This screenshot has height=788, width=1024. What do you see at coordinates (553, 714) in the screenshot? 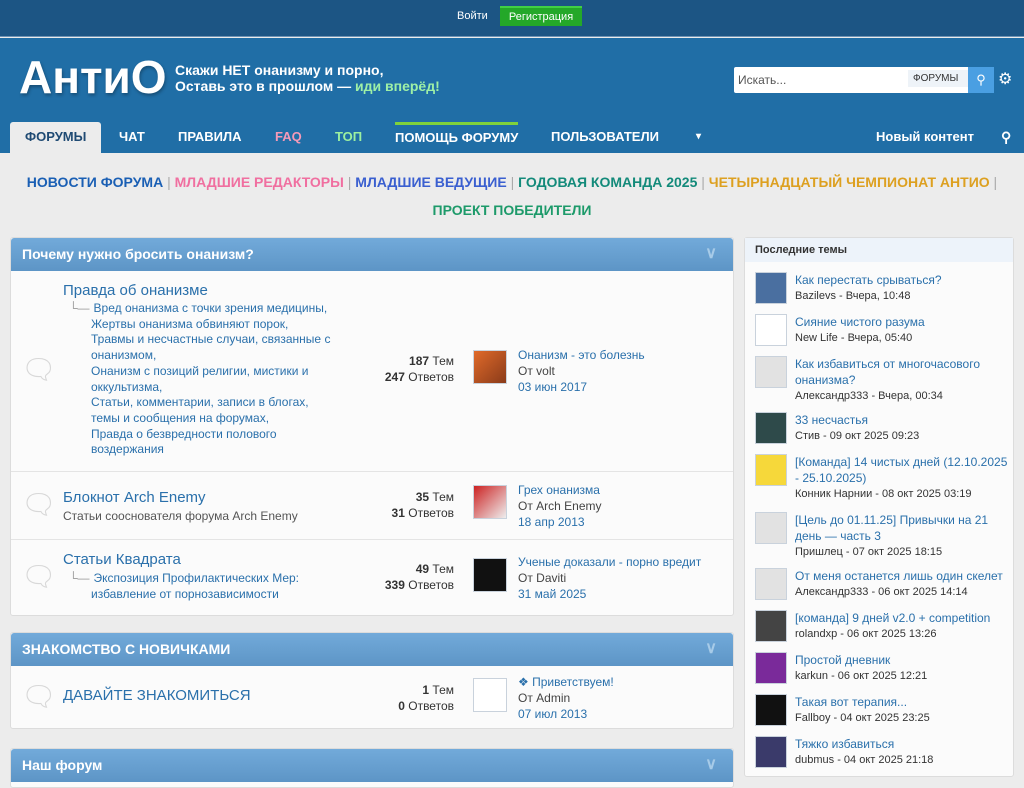
I see `last-post-date: 07 июл 2013` at bounding box center [553, 714].